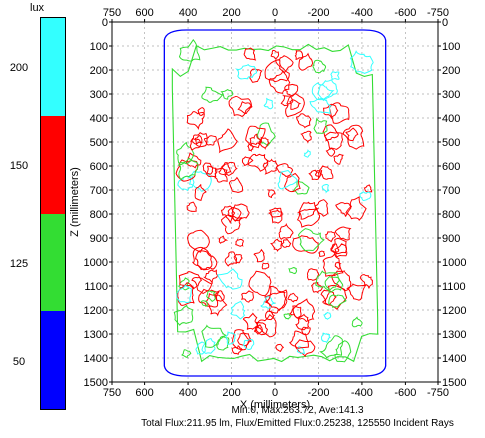 This screenshot has height=438, width=485. Describe the element at coordinates (99, 191) in the screenshot. I see `z-tick-label: 700` at that location.